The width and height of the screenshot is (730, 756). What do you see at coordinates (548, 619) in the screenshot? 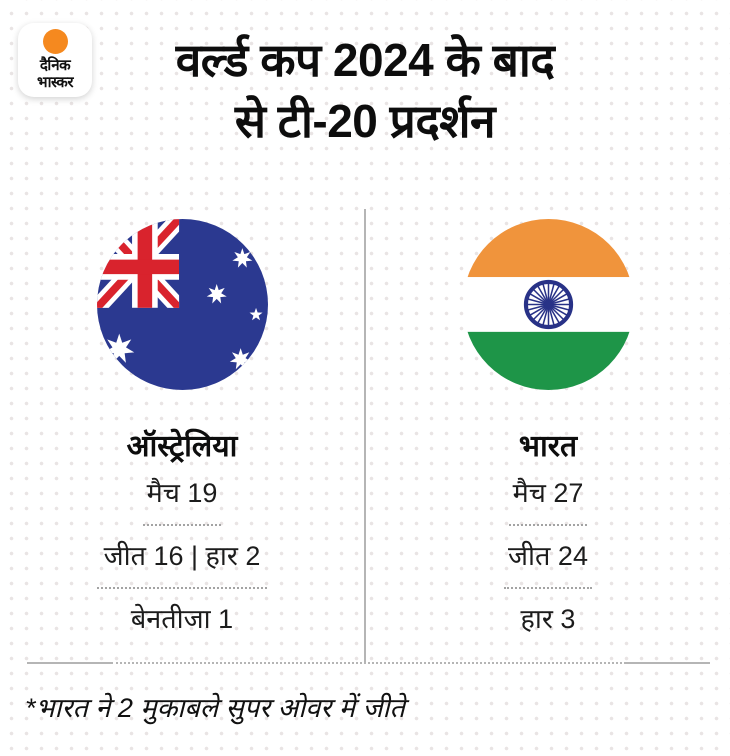
I see `stat-losses-india: हार 3` at bounding box center [548, 619].